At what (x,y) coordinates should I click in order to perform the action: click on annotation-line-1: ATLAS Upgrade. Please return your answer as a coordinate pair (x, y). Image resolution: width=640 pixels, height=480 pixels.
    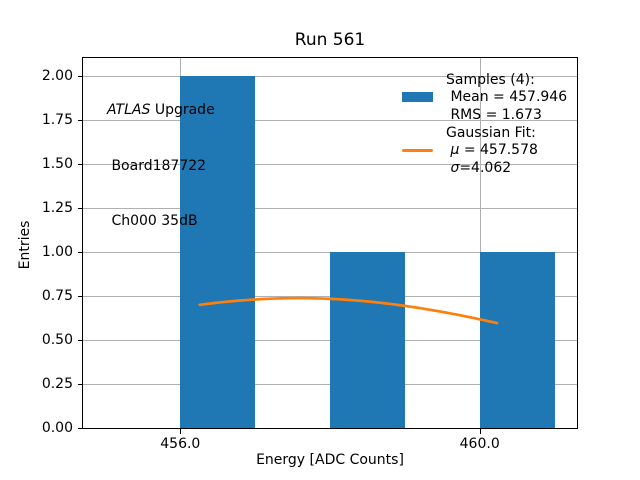
    Looking at the image, I should click on (161, 110).